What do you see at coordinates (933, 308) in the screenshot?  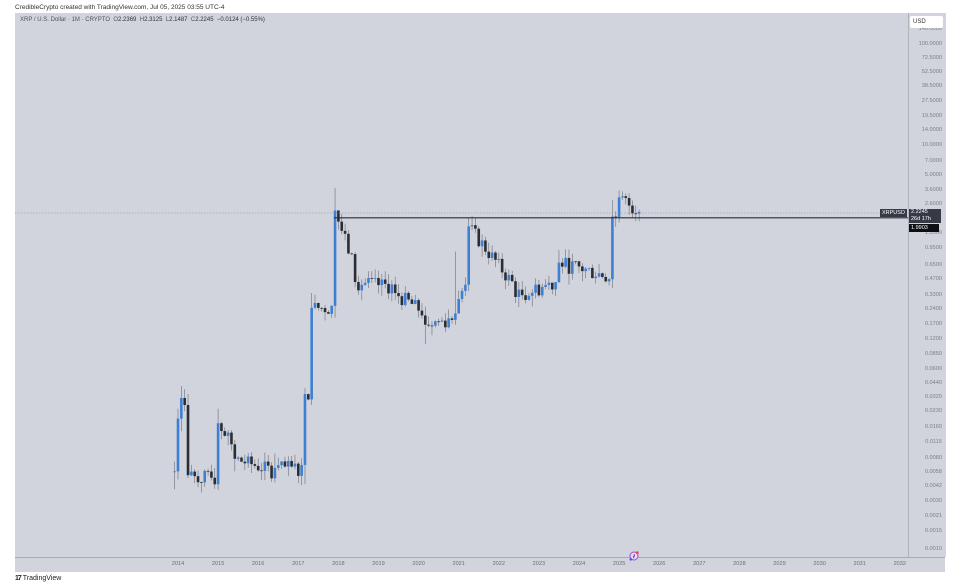 I see `price-axis-label: 0.2400` at bounding box center [933, 308].